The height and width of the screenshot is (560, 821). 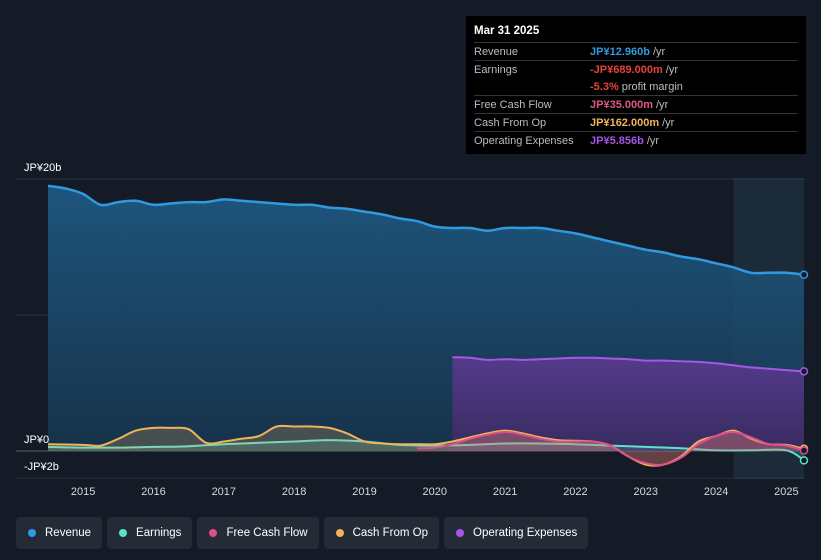 What do you see at coordinates (513, 104) in the screenshot?
I see `tooltip-row-name: Free Cash Flow` at bounding box center [513, 104].